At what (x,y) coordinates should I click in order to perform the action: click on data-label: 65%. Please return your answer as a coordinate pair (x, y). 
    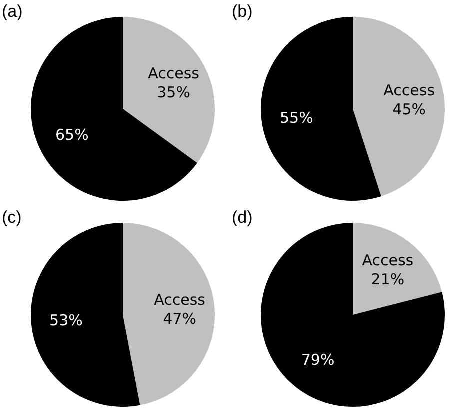
    Looking at the image, I should click on (72, 135).